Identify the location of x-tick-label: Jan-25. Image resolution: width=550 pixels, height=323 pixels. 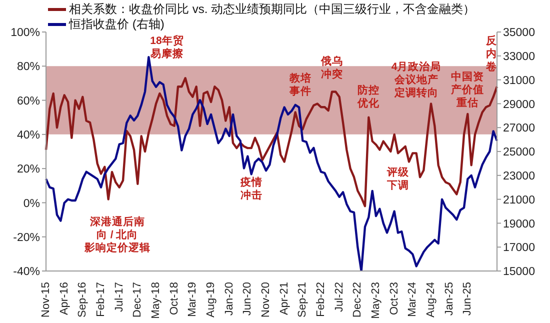
(449, 299).